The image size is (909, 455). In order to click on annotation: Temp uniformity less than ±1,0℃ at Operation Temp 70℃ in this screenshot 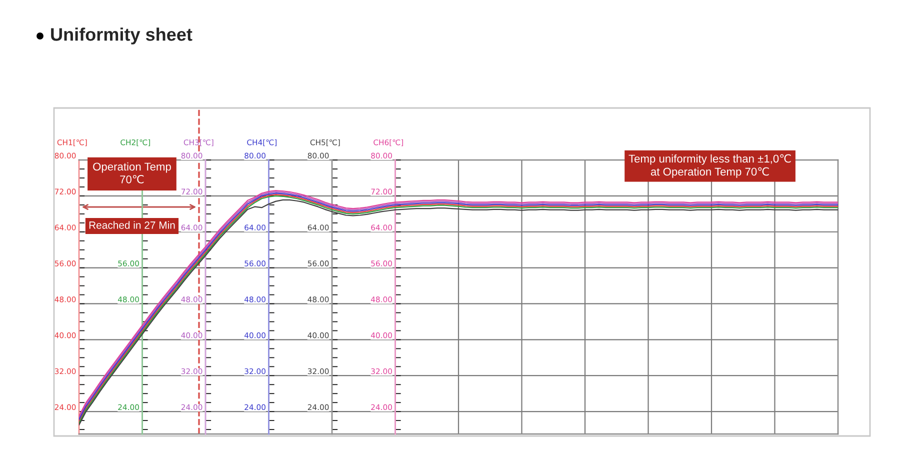, I will do `click(709, 166)`.